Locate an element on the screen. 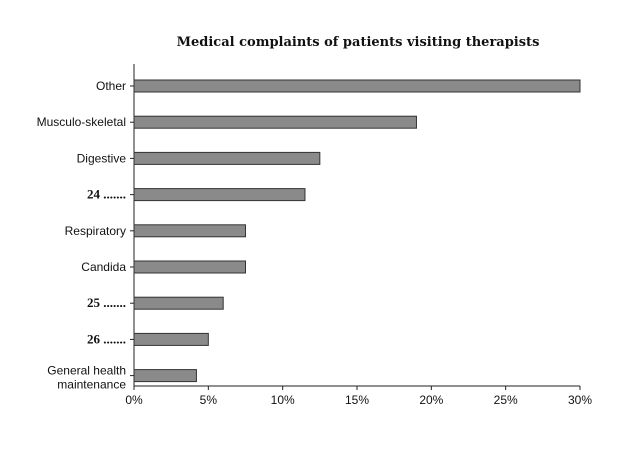  x-tick-label-0: 0% is located at coordinates (134, 400).